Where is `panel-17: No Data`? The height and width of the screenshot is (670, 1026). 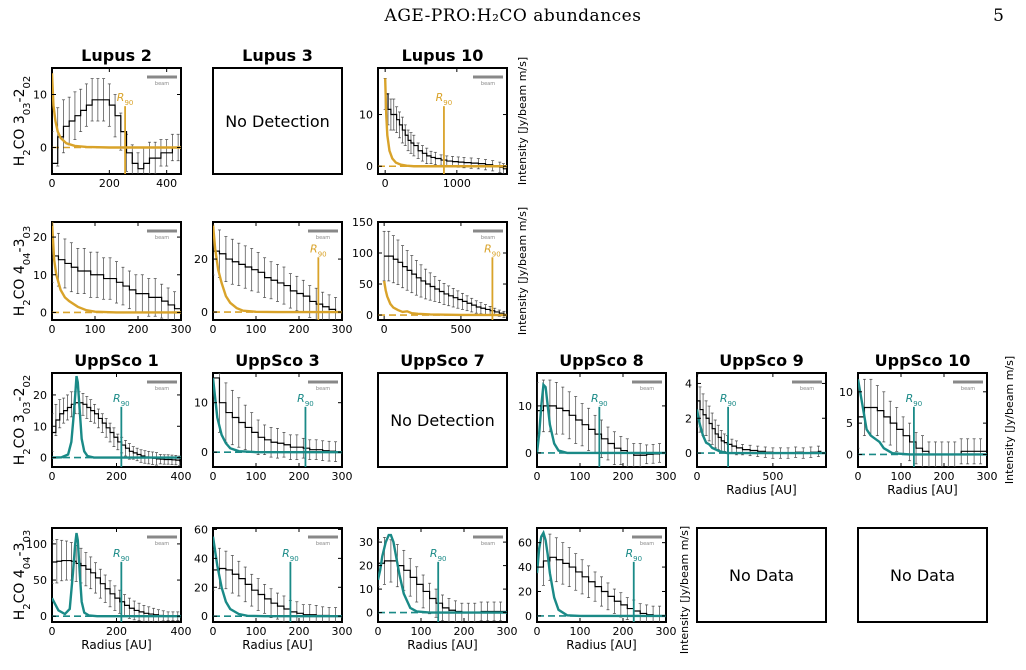 panel-17: No Data is located at coordinates (761, 575).